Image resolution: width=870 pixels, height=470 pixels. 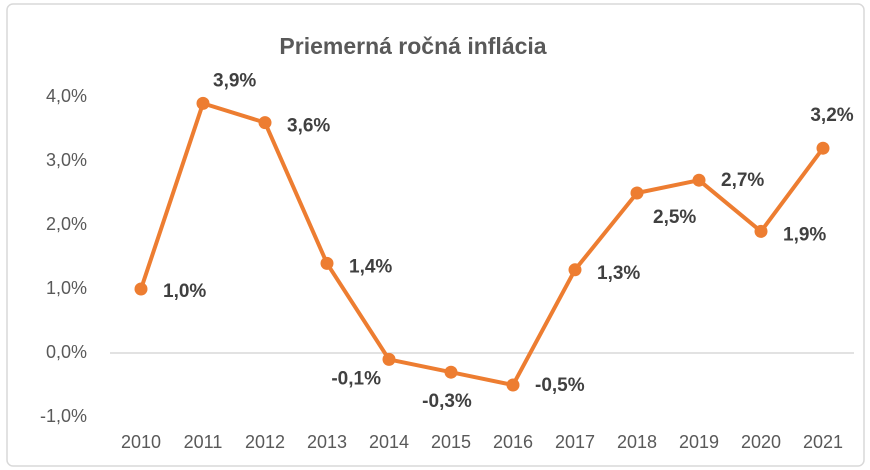 What do you see at coordinates (265, 442) in the screenshot?
I see `x-tick-label: 2012` at bounding box center [265, 442].